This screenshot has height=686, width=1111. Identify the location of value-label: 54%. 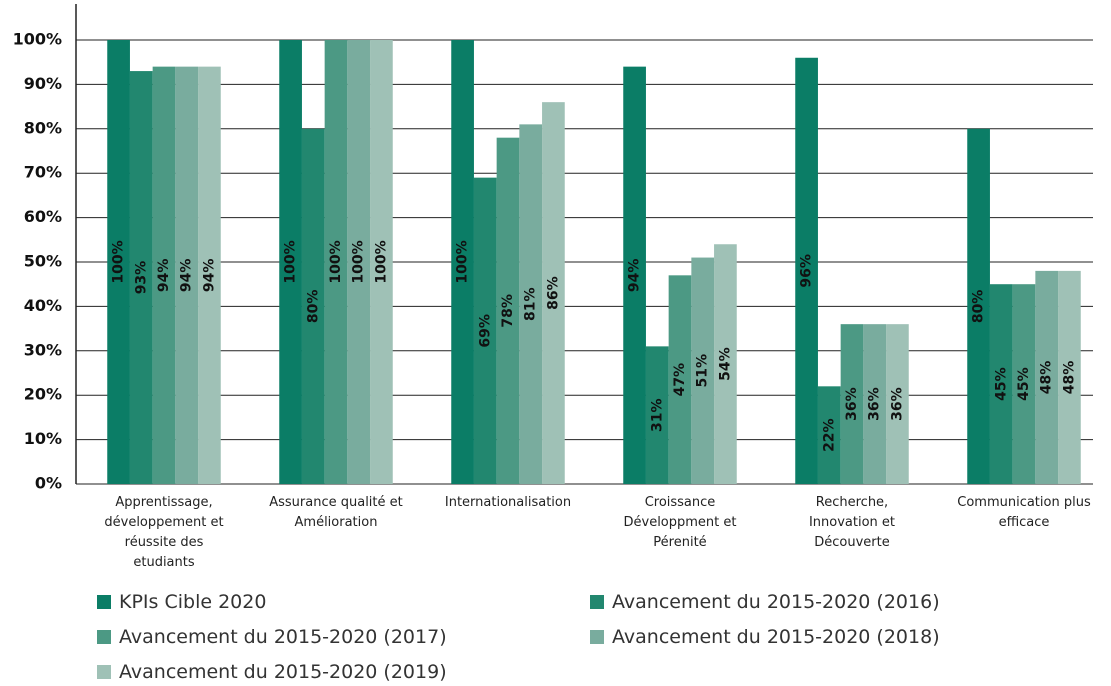
(725, 364).